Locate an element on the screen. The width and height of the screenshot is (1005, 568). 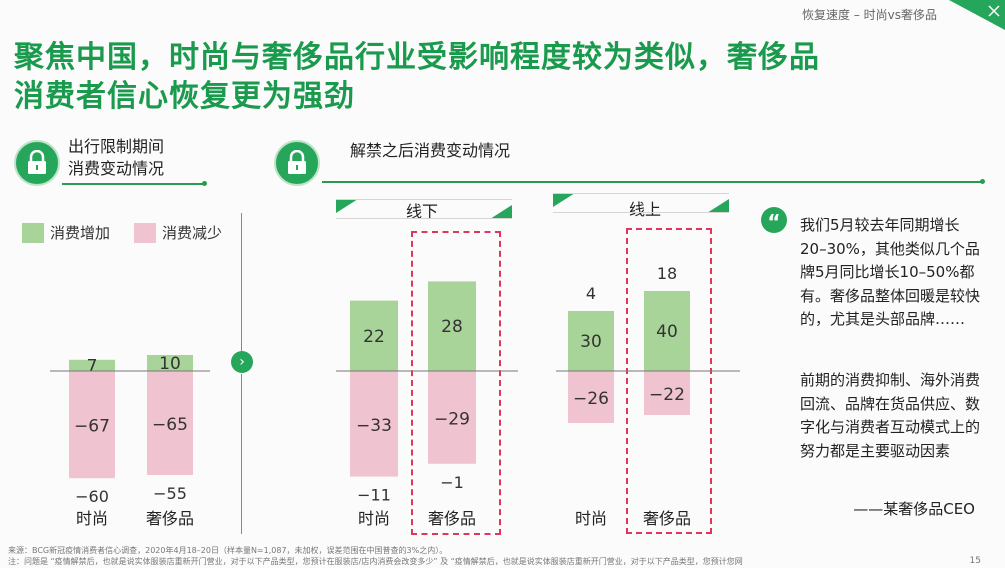
corner-decoration is located at coordinates (977, 15).